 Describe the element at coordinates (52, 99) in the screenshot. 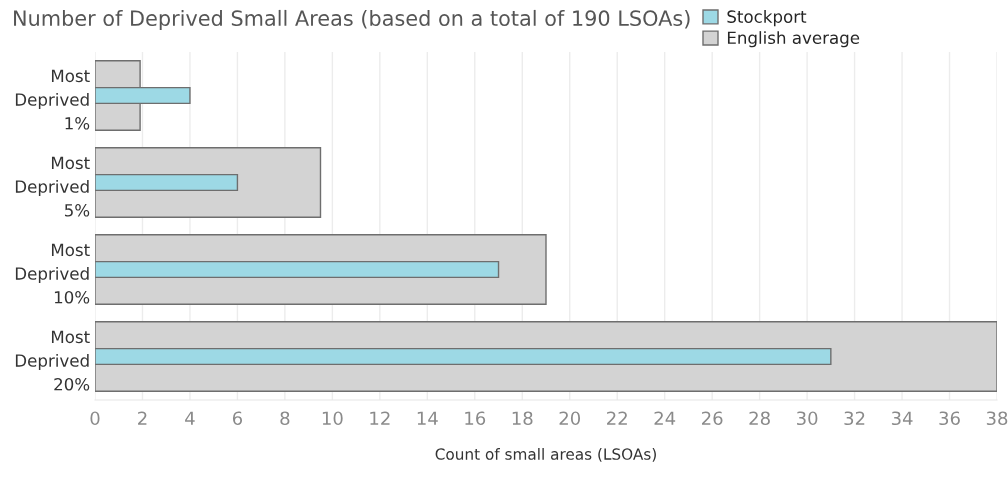

I see `y-tick-label: Most Deprived 1%` at that location.